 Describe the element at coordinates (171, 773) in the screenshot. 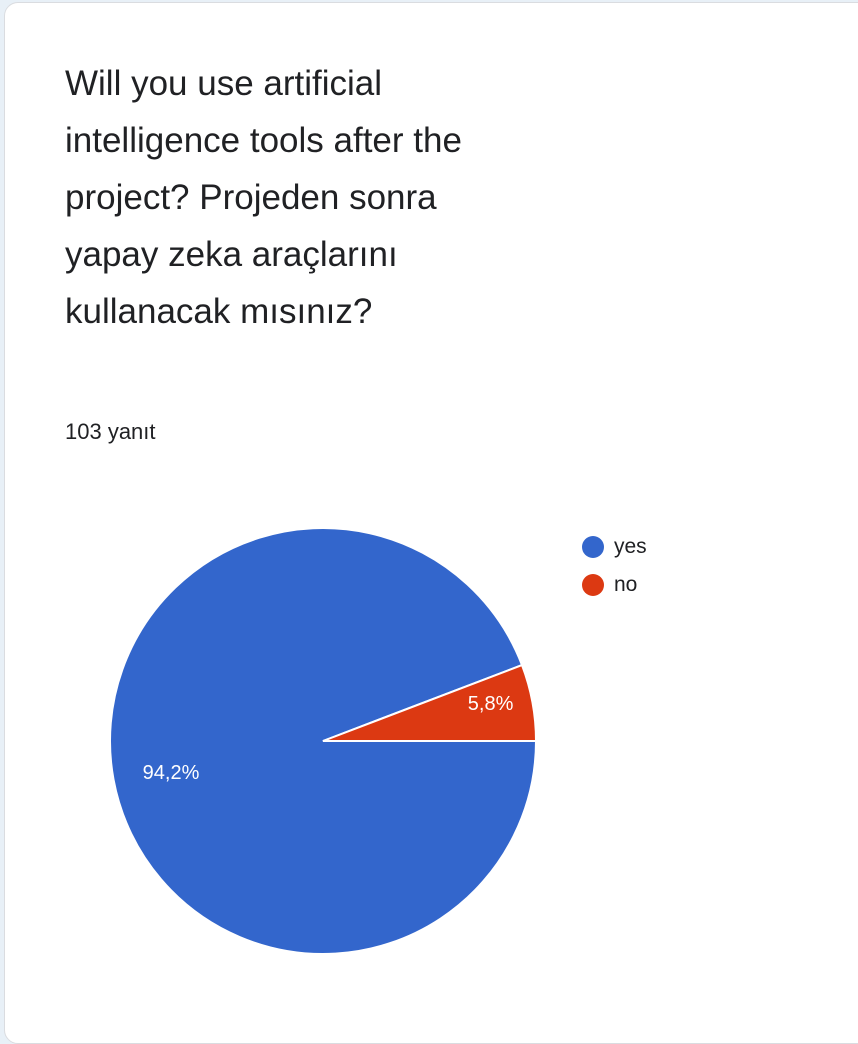

I see `slice-label-yes: 94,2%` at that location.